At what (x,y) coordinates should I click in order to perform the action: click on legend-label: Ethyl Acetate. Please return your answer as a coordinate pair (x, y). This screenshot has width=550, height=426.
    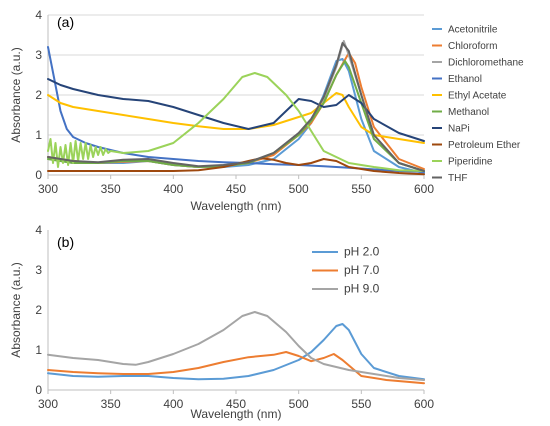
    Looking at the image, I should click on (477, 96).